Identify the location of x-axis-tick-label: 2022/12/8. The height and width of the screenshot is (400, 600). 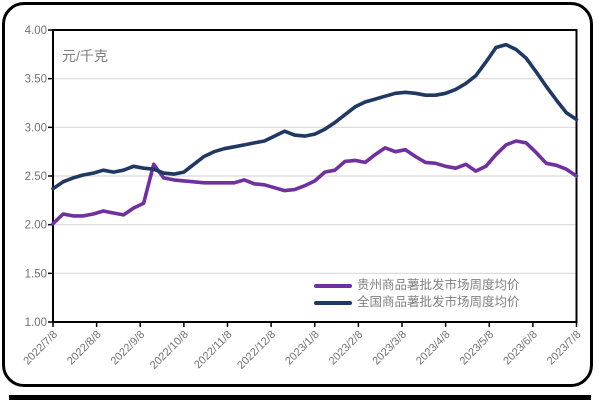
(256, 350).